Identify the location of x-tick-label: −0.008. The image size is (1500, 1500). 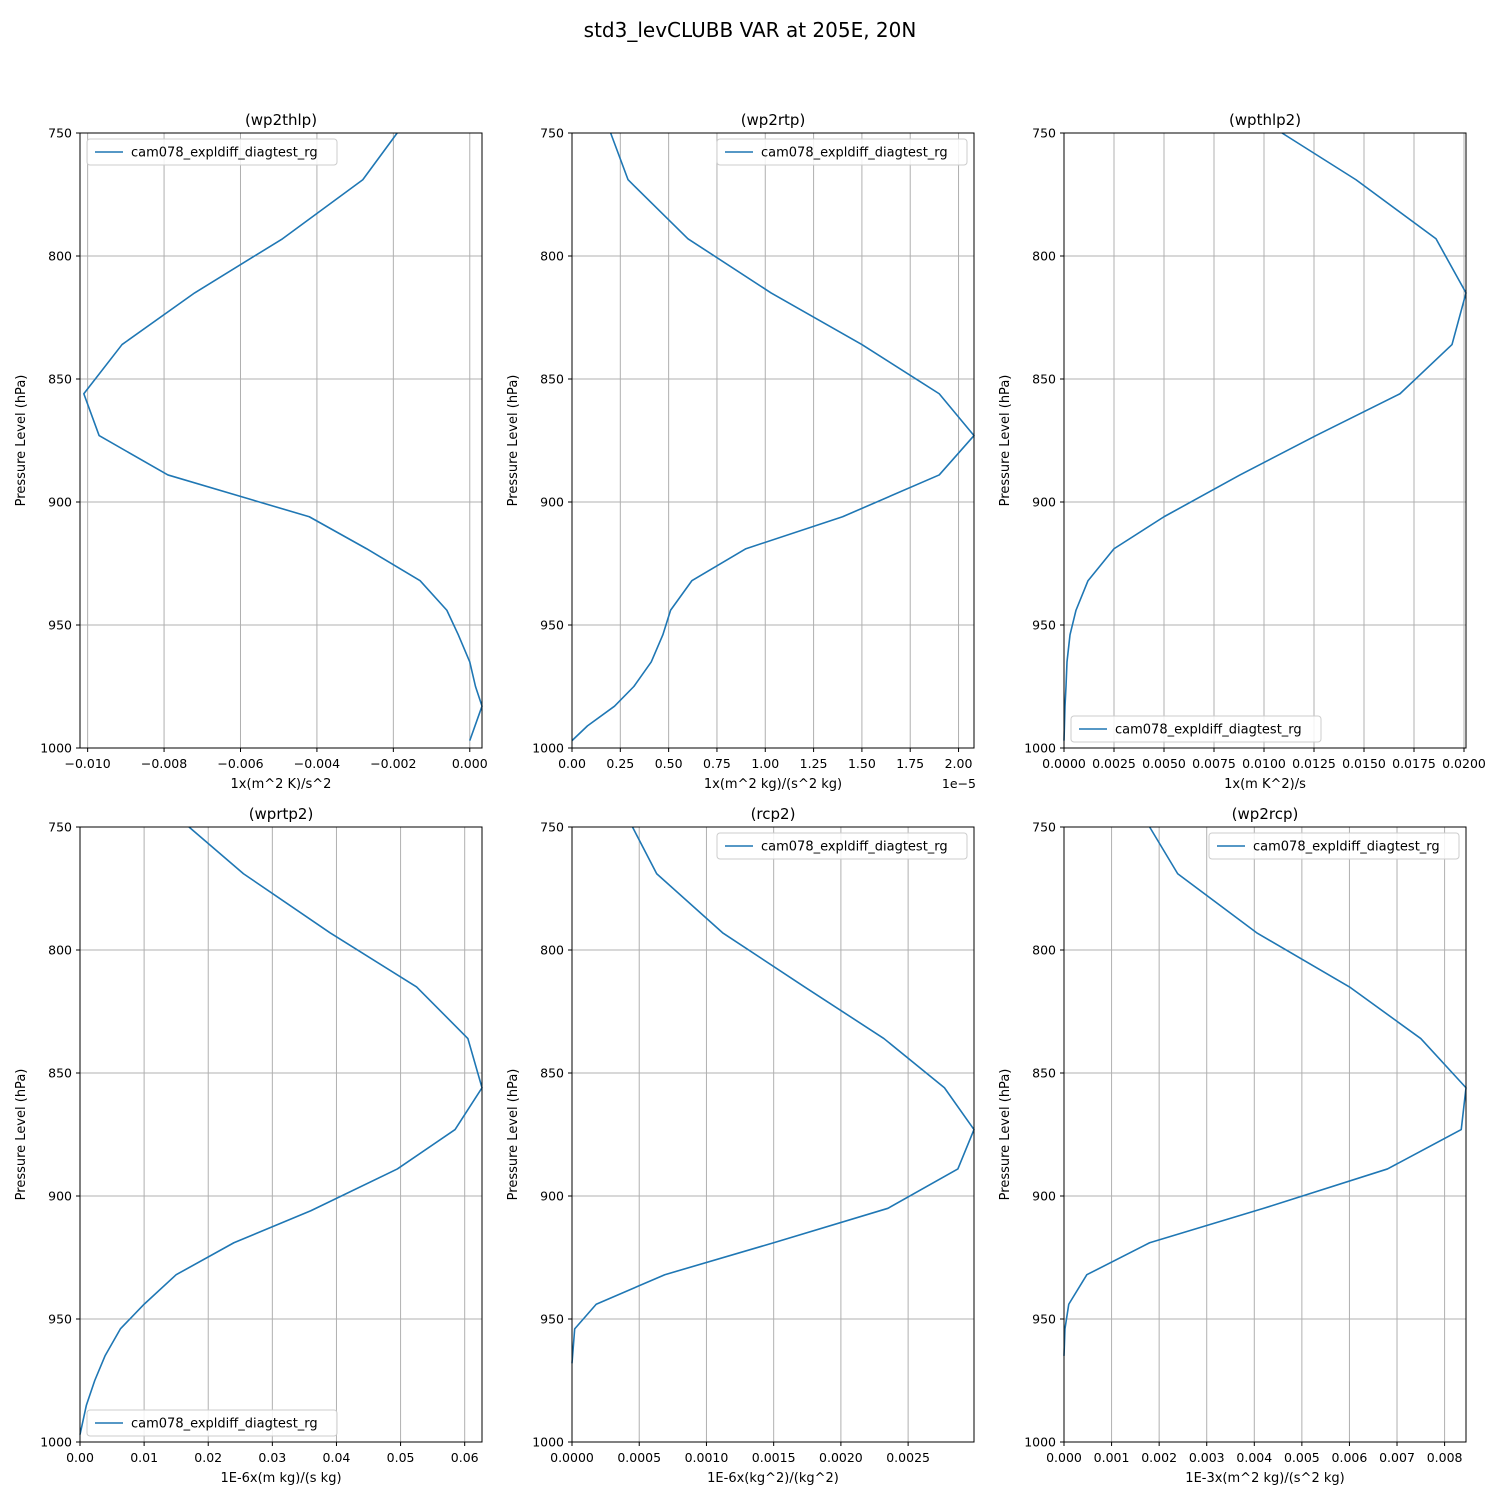
(164, 763).